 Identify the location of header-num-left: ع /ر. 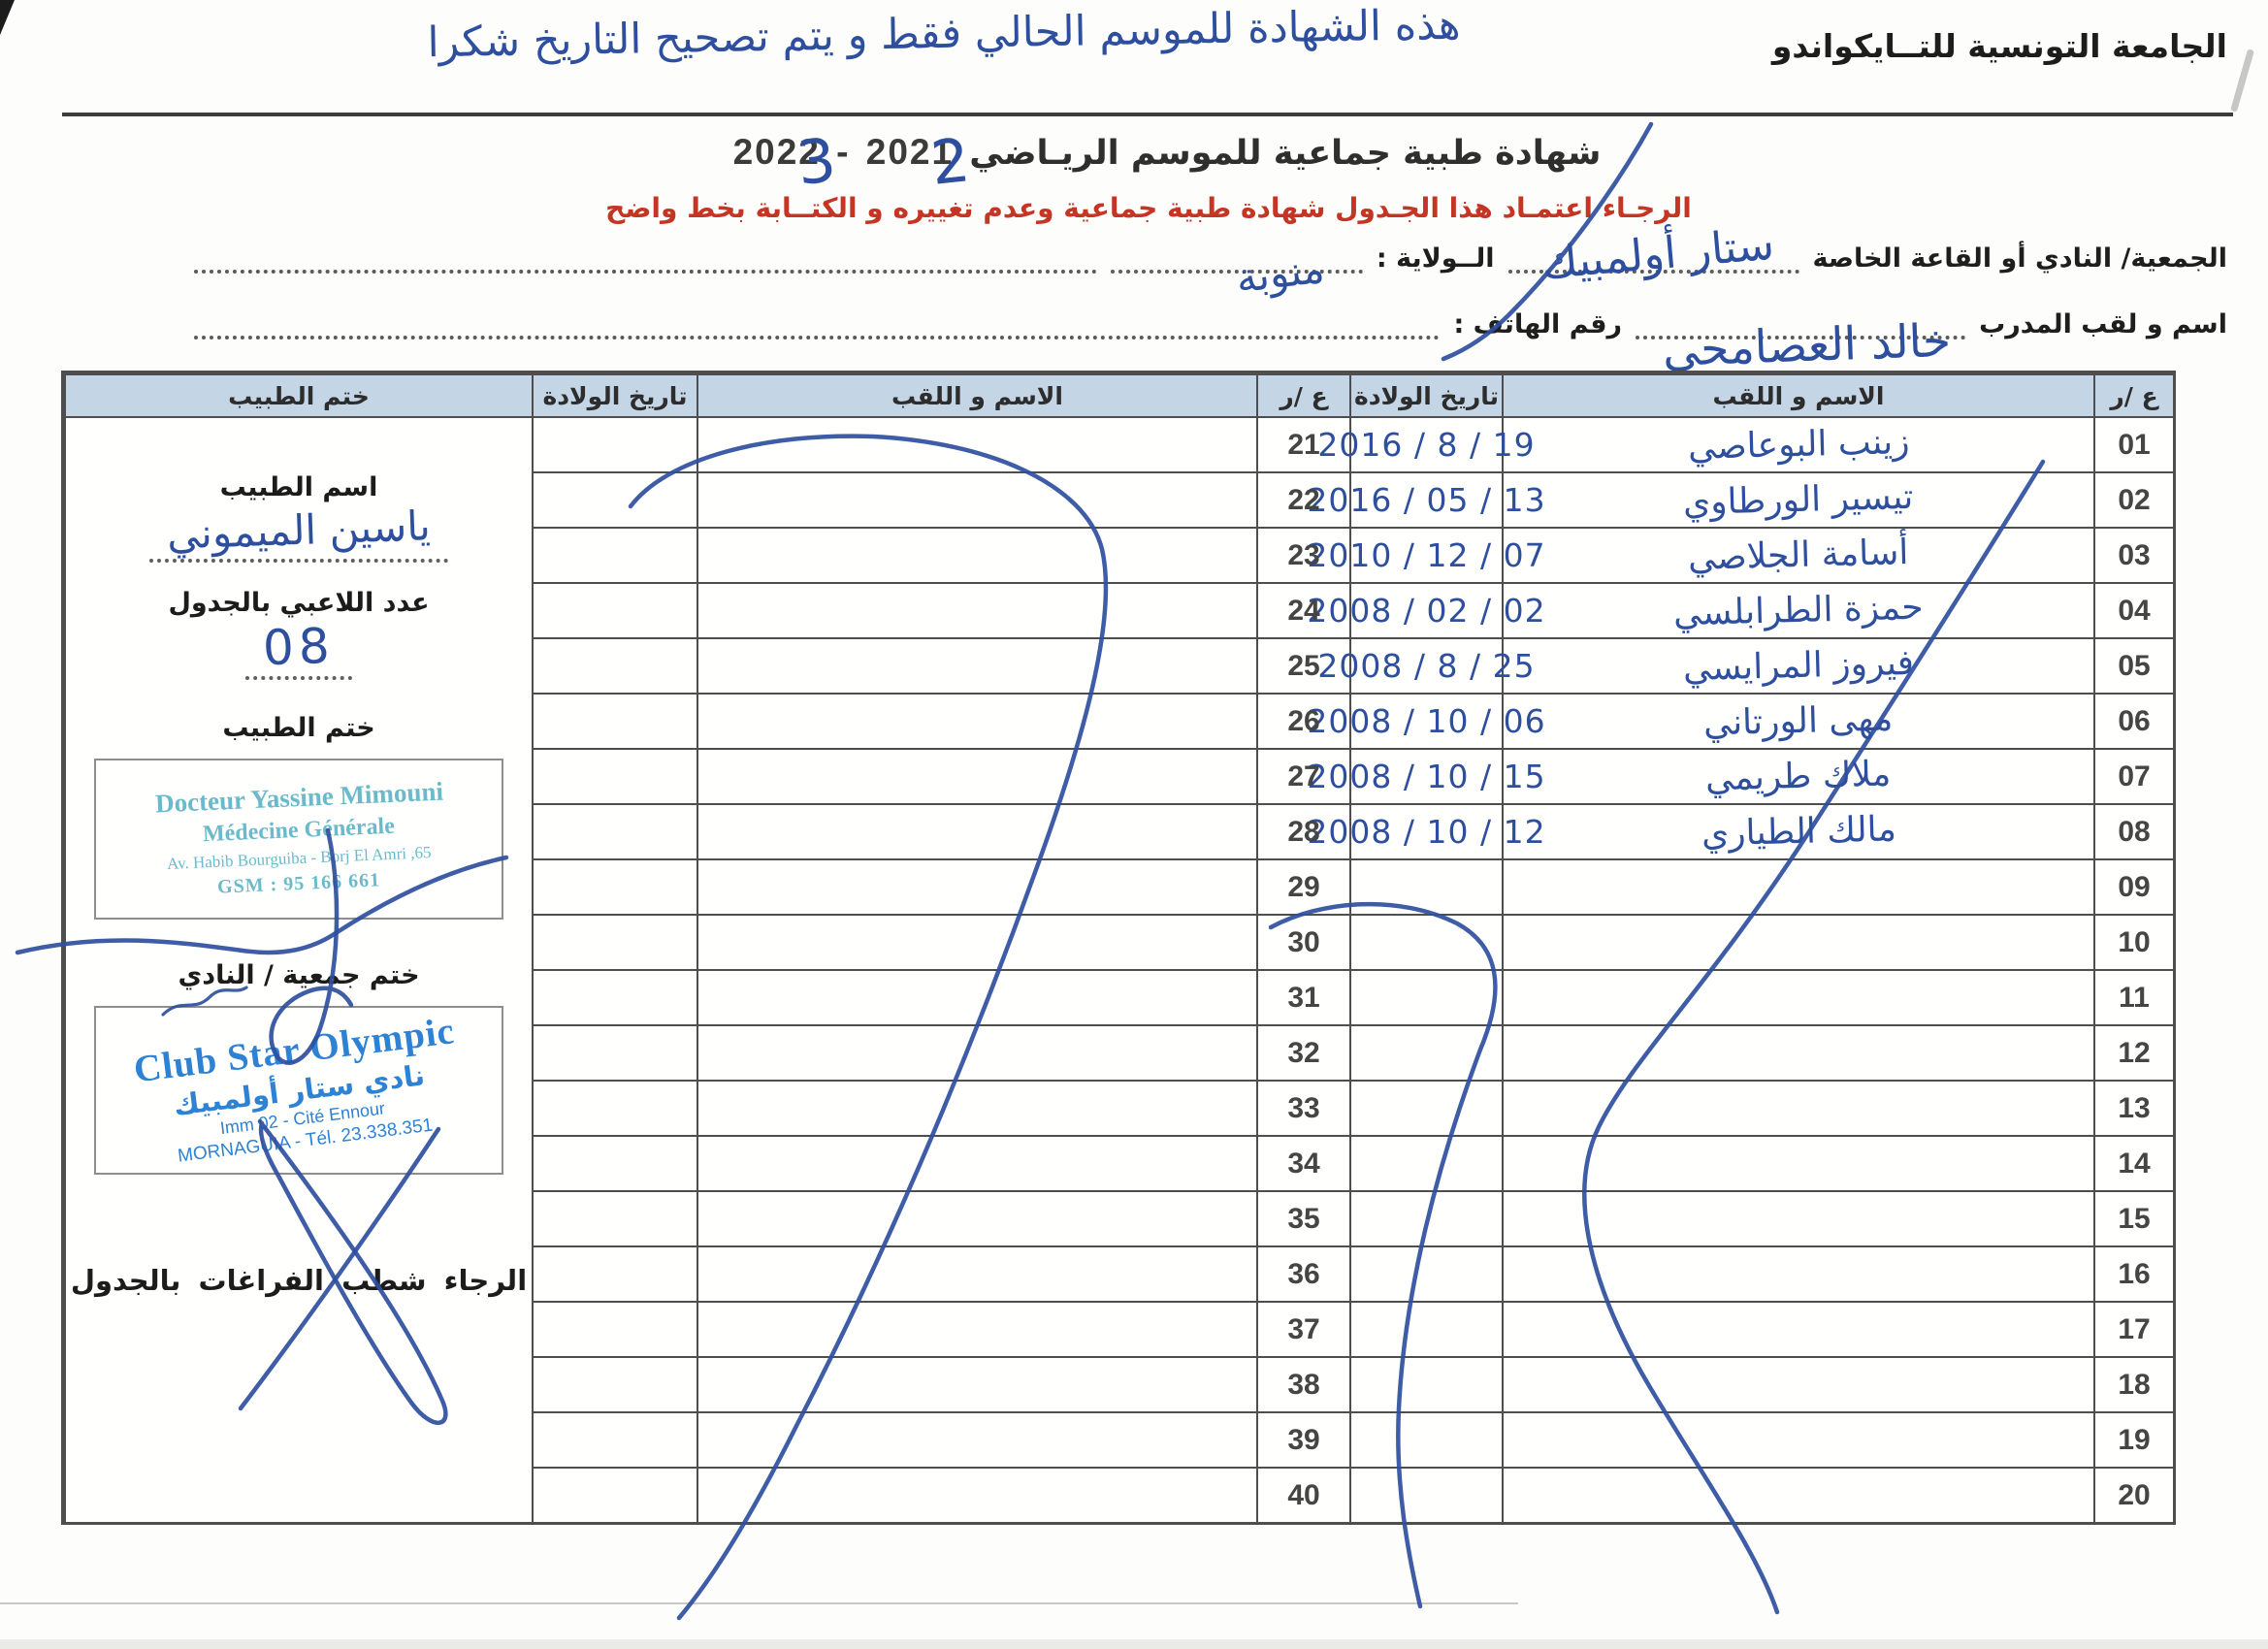
(1302, 394).